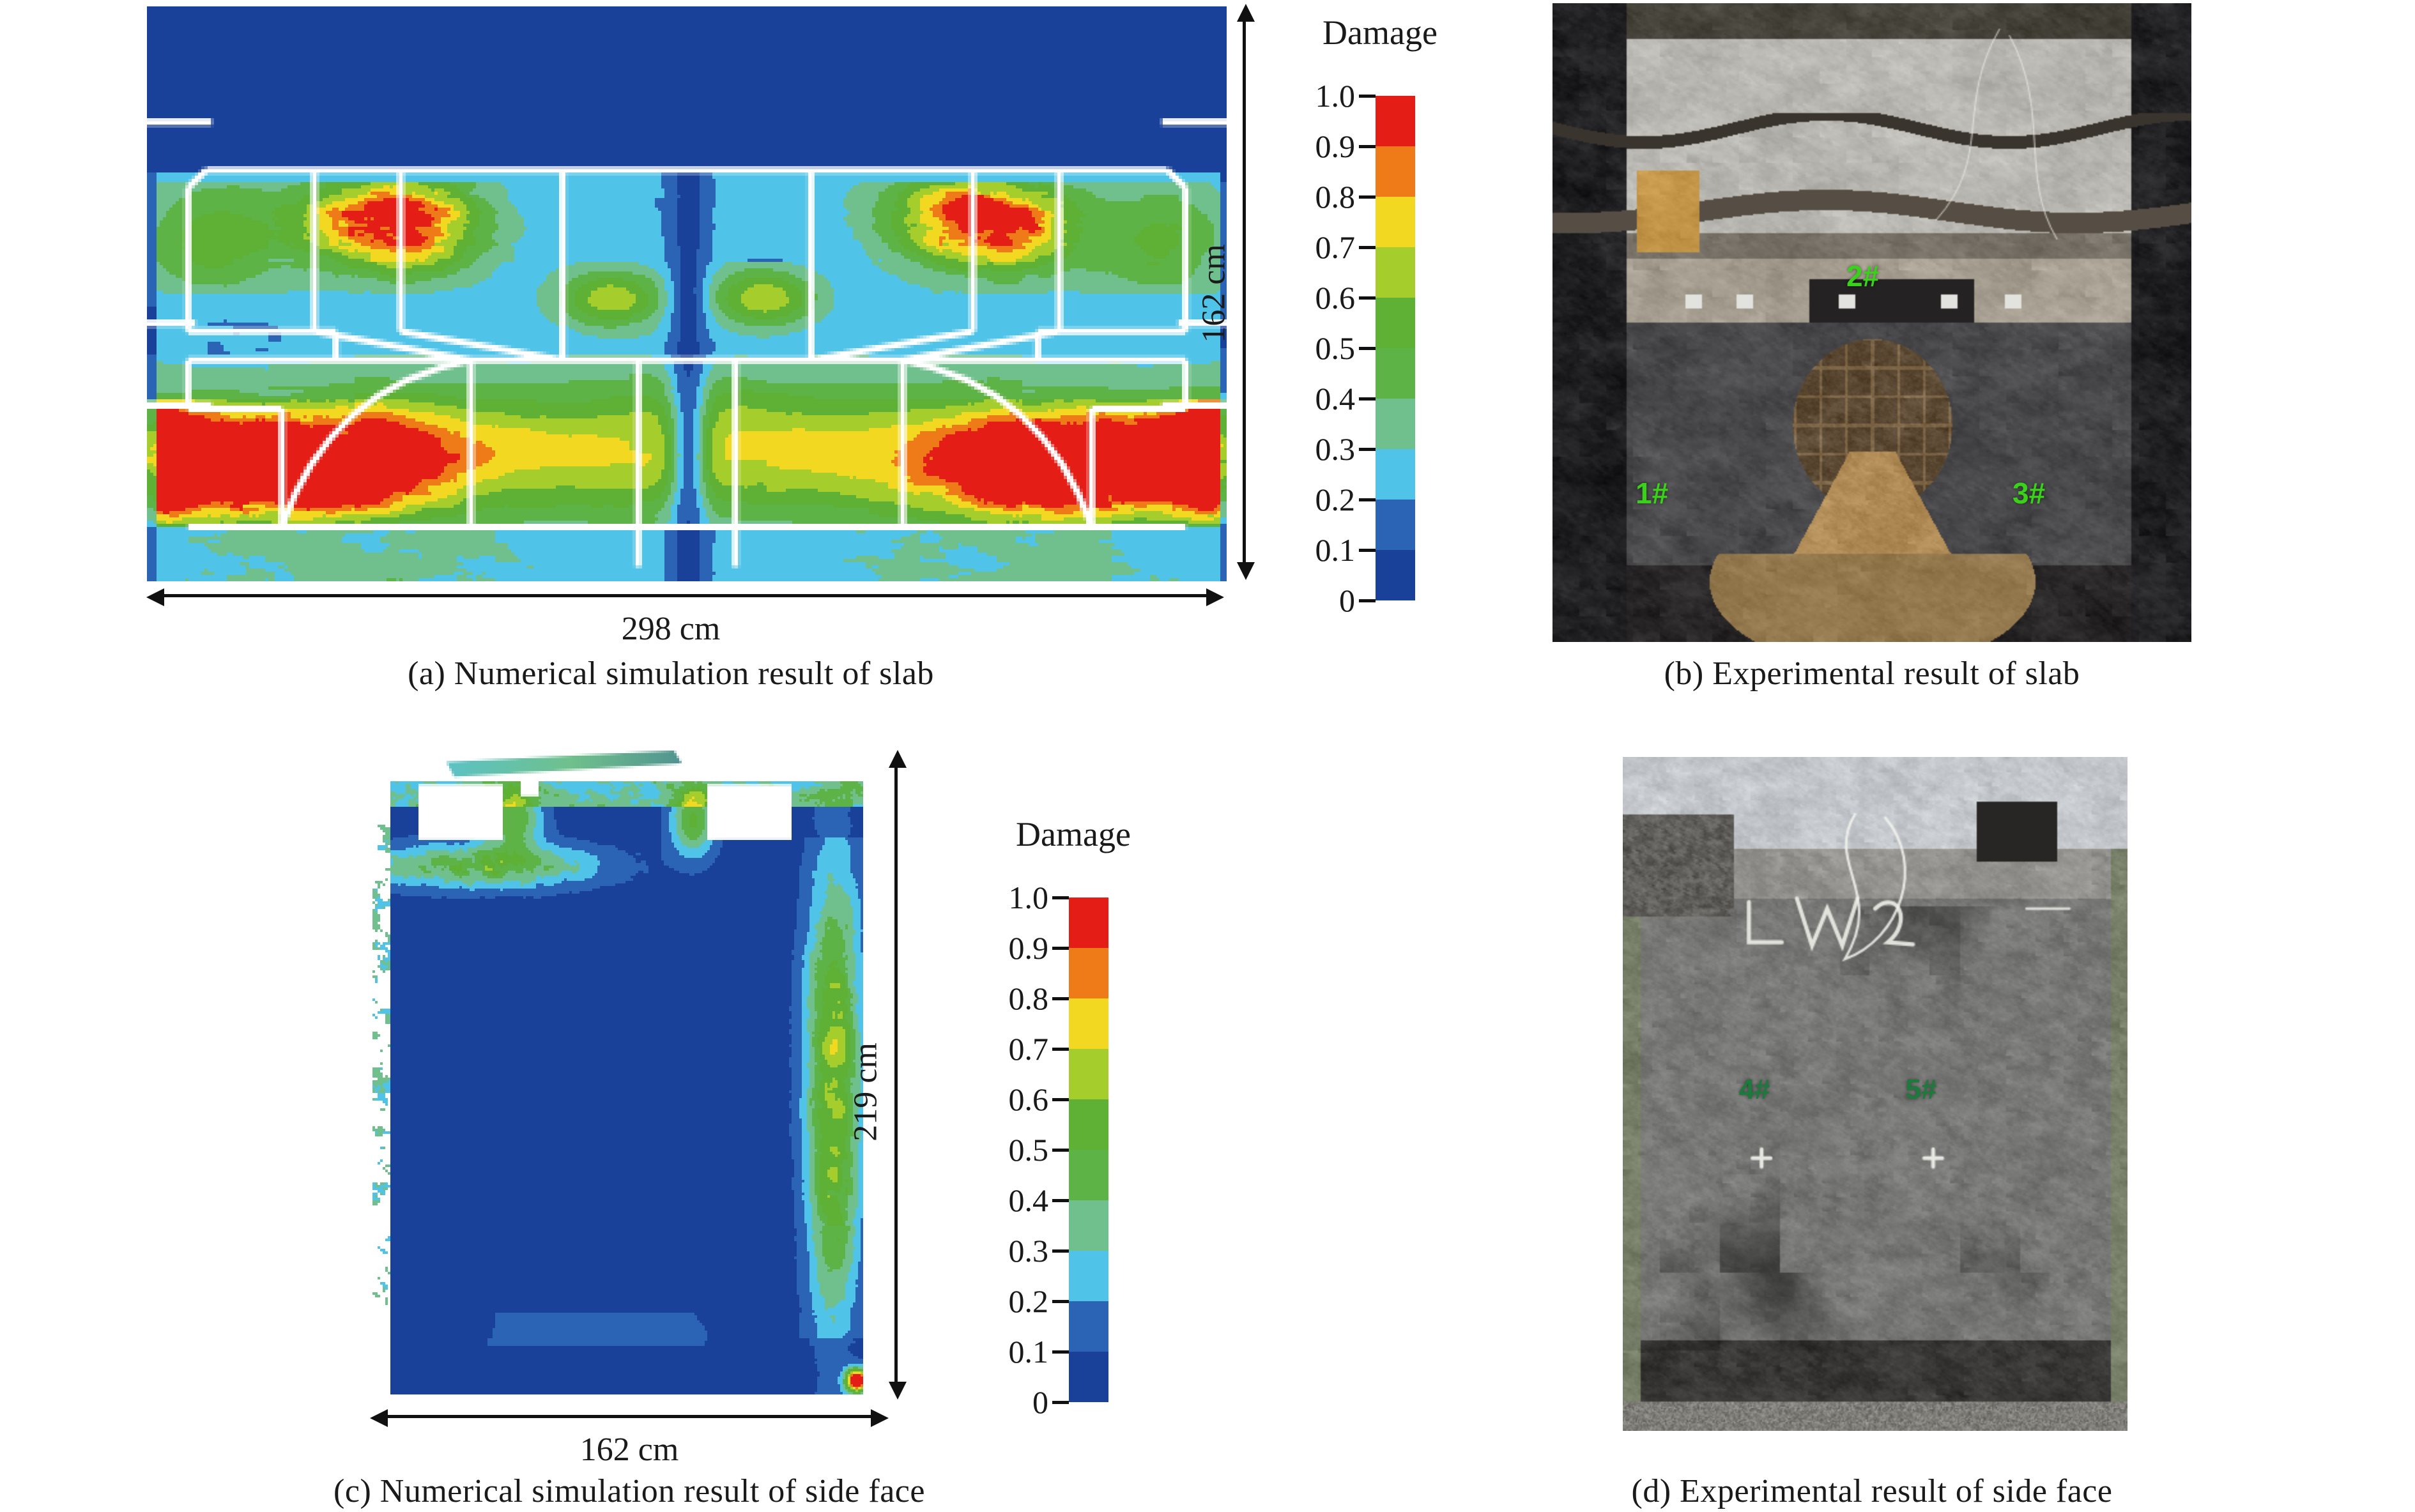 Image resolution: width=2415 pixels, height=1512 pixels. Describe the element at coordinates (1213, 293) in the screenshot. I see `dimension-label-a-height: 162 cm` at that location.